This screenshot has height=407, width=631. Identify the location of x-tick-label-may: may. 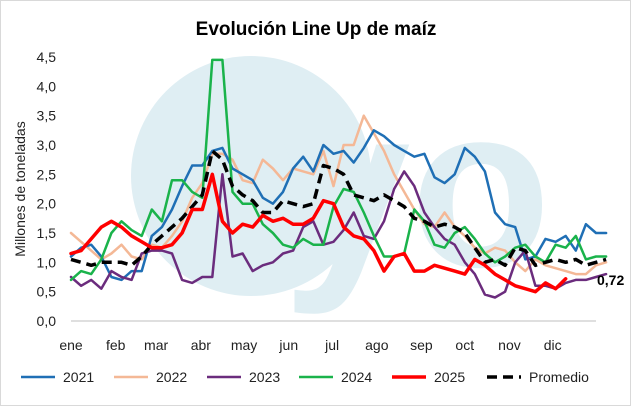
(244, 345).